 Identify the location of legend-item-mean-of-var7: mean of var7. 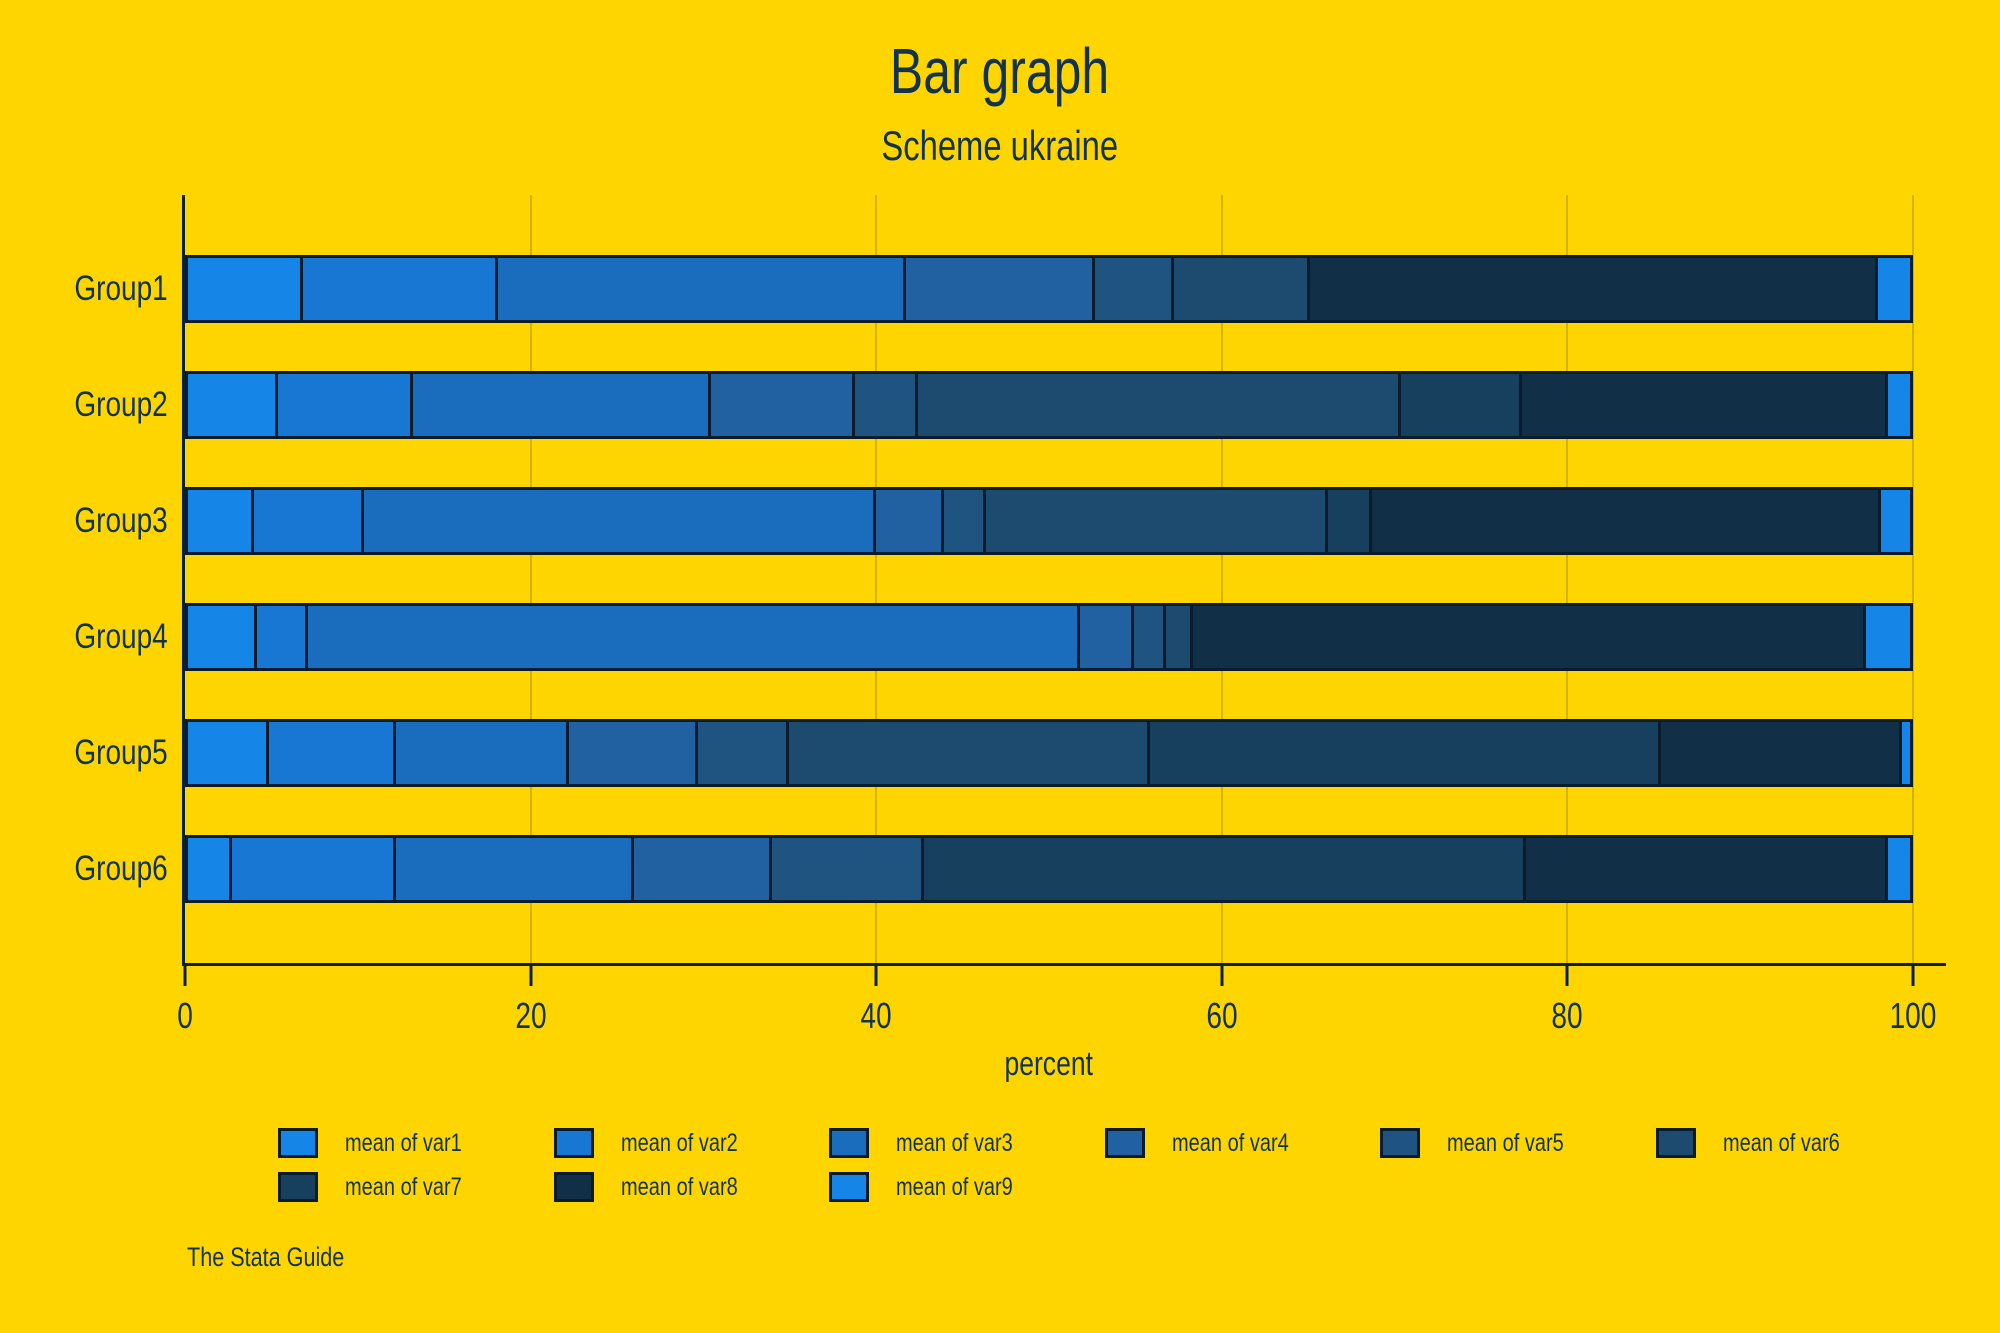
(416, 1187).